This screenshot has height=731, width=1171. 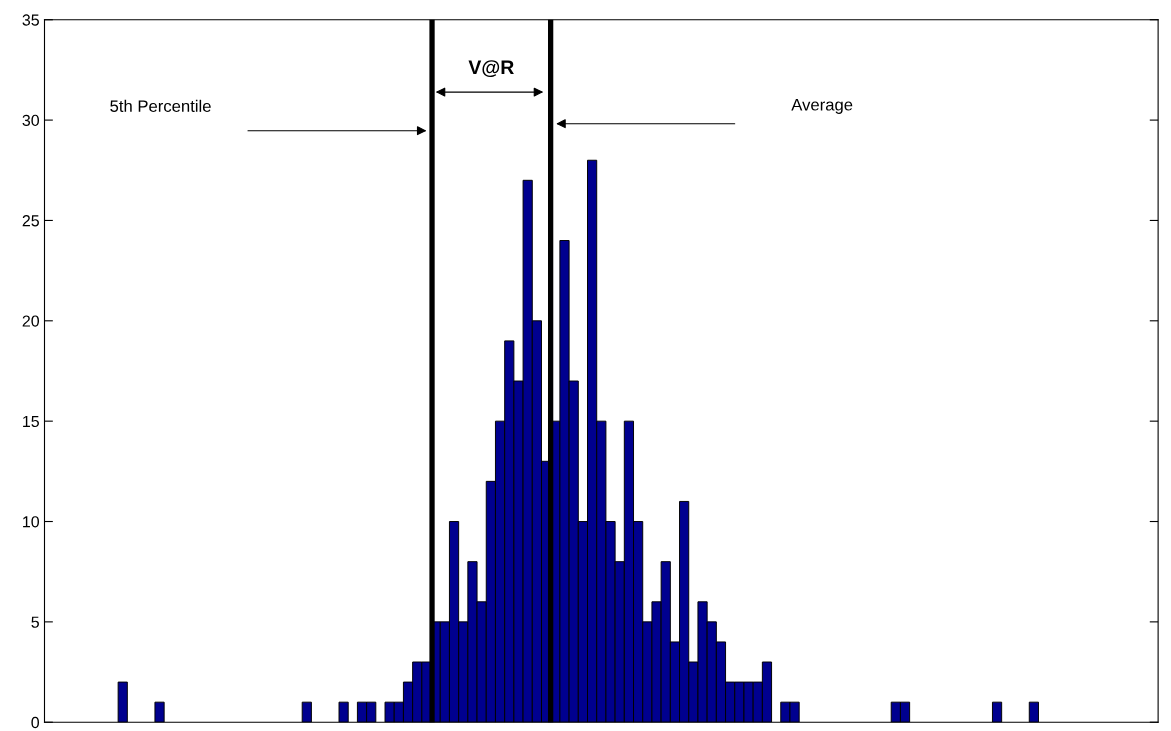 I want to click on y-tick-label: 5, so click(x=35, y=622).